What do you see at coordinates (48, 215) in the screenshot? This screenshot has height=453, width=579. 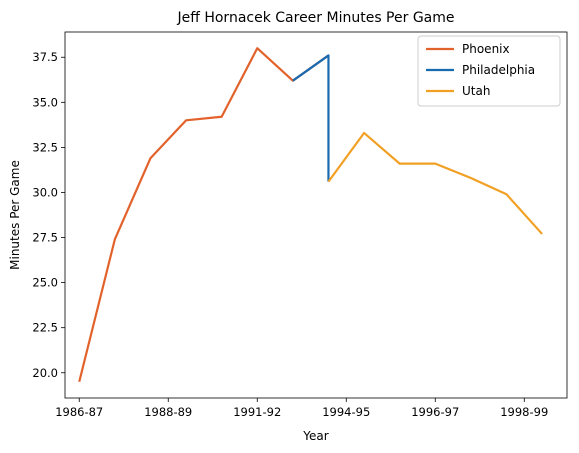 I see `y-axis: 20.0 22.5 25.0 27.5 30.0 32.5 35.0 37.5` at bounding box center [48, 215].